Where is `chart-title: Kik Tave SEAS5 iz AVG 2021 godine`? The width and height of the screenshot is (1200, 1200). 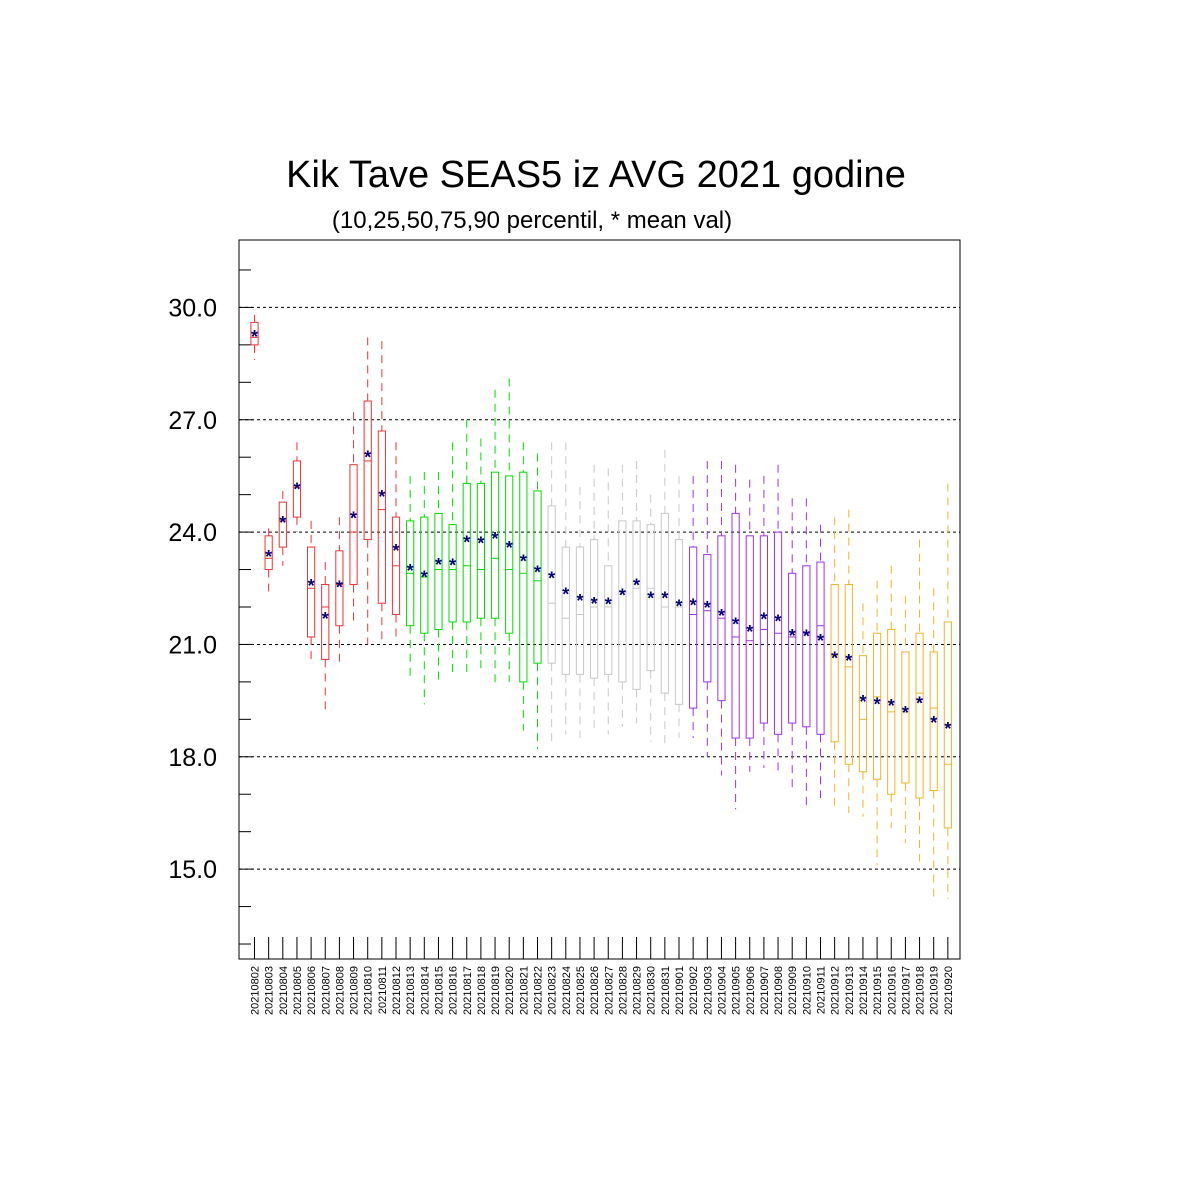
chart-title: Kik Tave SEAS5 iz AVG 2021 godine is located at coordinates (596, 175).